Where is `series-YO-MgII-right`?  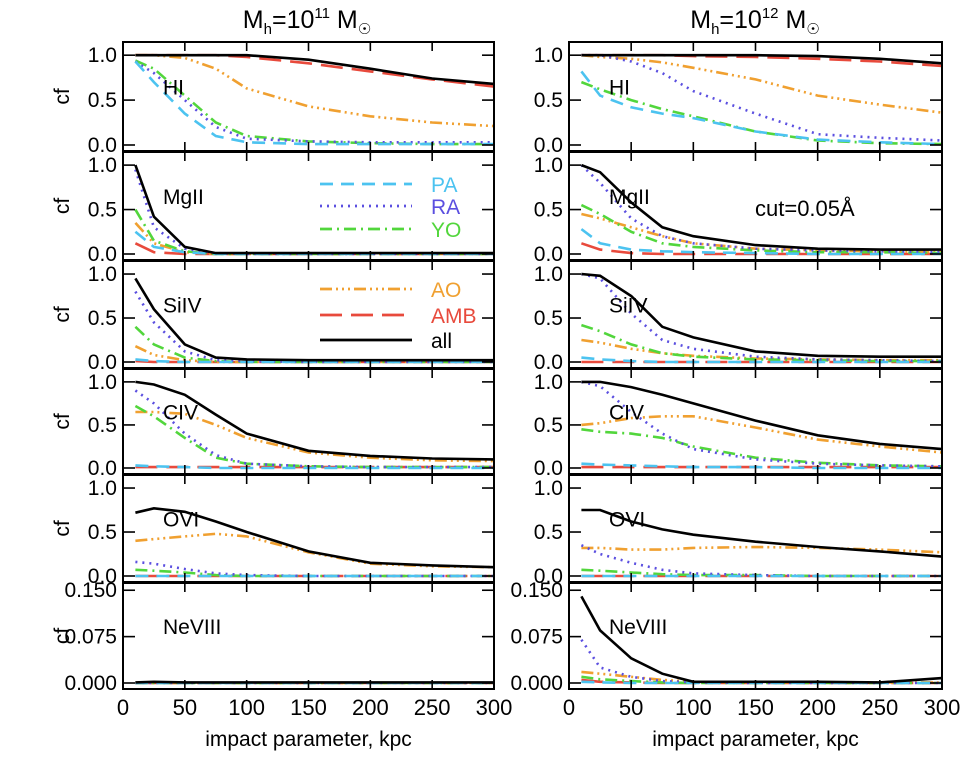 series-YO-MgII-right is located at coordinates (761, 229).